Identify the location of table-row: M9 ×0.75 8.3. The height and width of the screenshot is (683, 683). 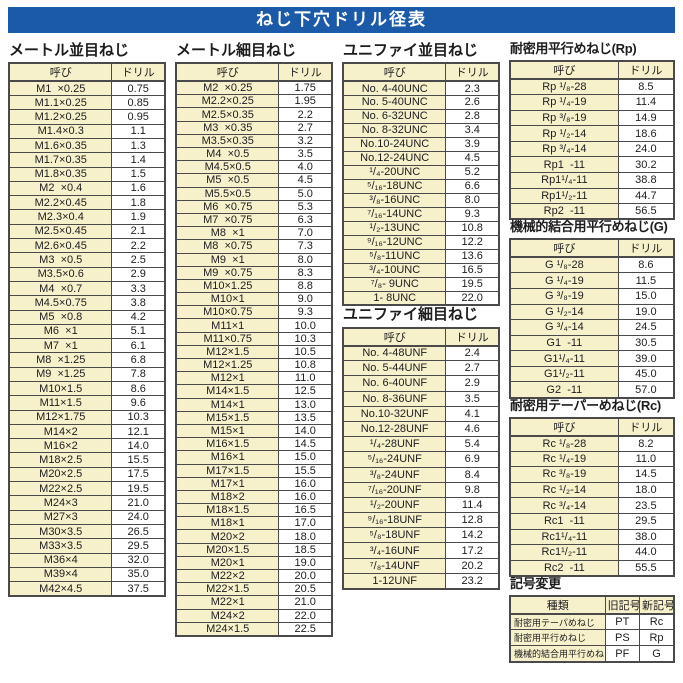
(254, 272).